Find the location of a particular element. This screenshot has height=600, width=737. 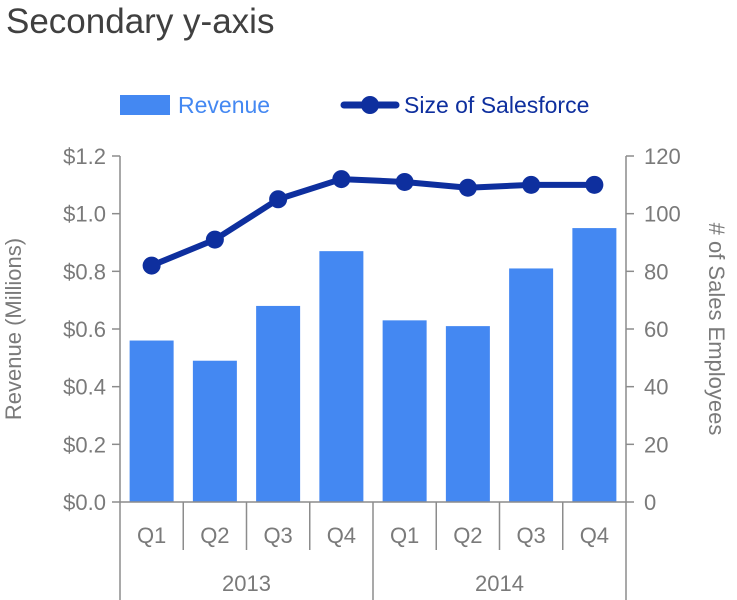

salesforce-line-series is located at coordinates (373, 222).